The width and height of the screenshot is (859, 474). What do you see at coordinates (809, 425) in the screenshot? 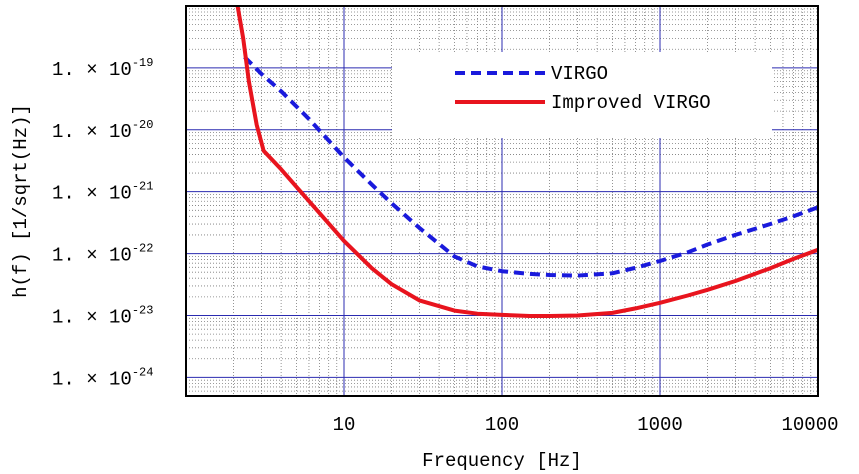
I see `x-tick-label: 10000` at bounding box center [809, 425].